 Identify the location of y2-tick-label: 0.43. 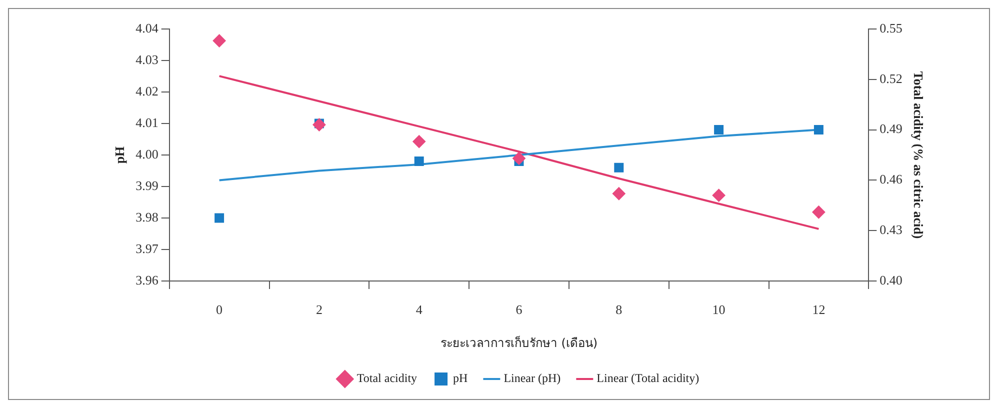
(891, 230).